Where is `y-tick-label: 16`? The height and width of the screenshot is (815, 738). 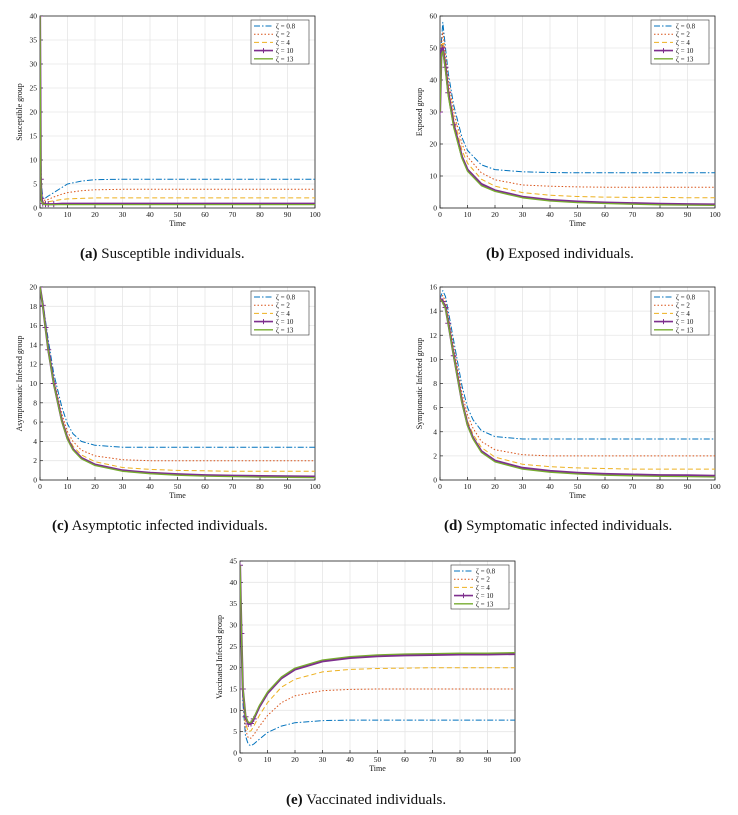
y-tick-label: 16 is located at coordinates (434, 287).